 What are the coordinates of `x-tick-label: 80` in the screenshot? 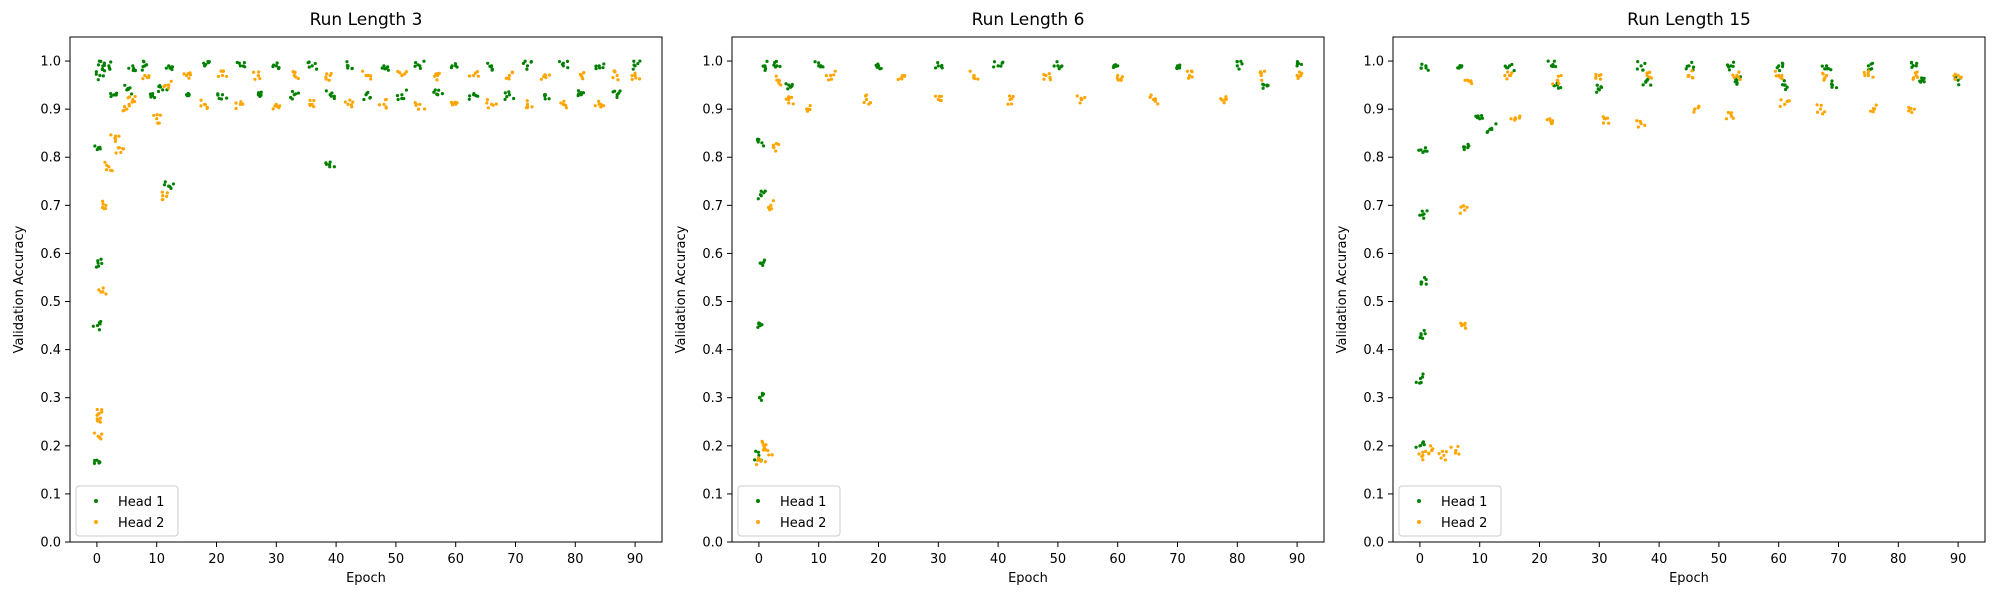 It's located at (575, 559).